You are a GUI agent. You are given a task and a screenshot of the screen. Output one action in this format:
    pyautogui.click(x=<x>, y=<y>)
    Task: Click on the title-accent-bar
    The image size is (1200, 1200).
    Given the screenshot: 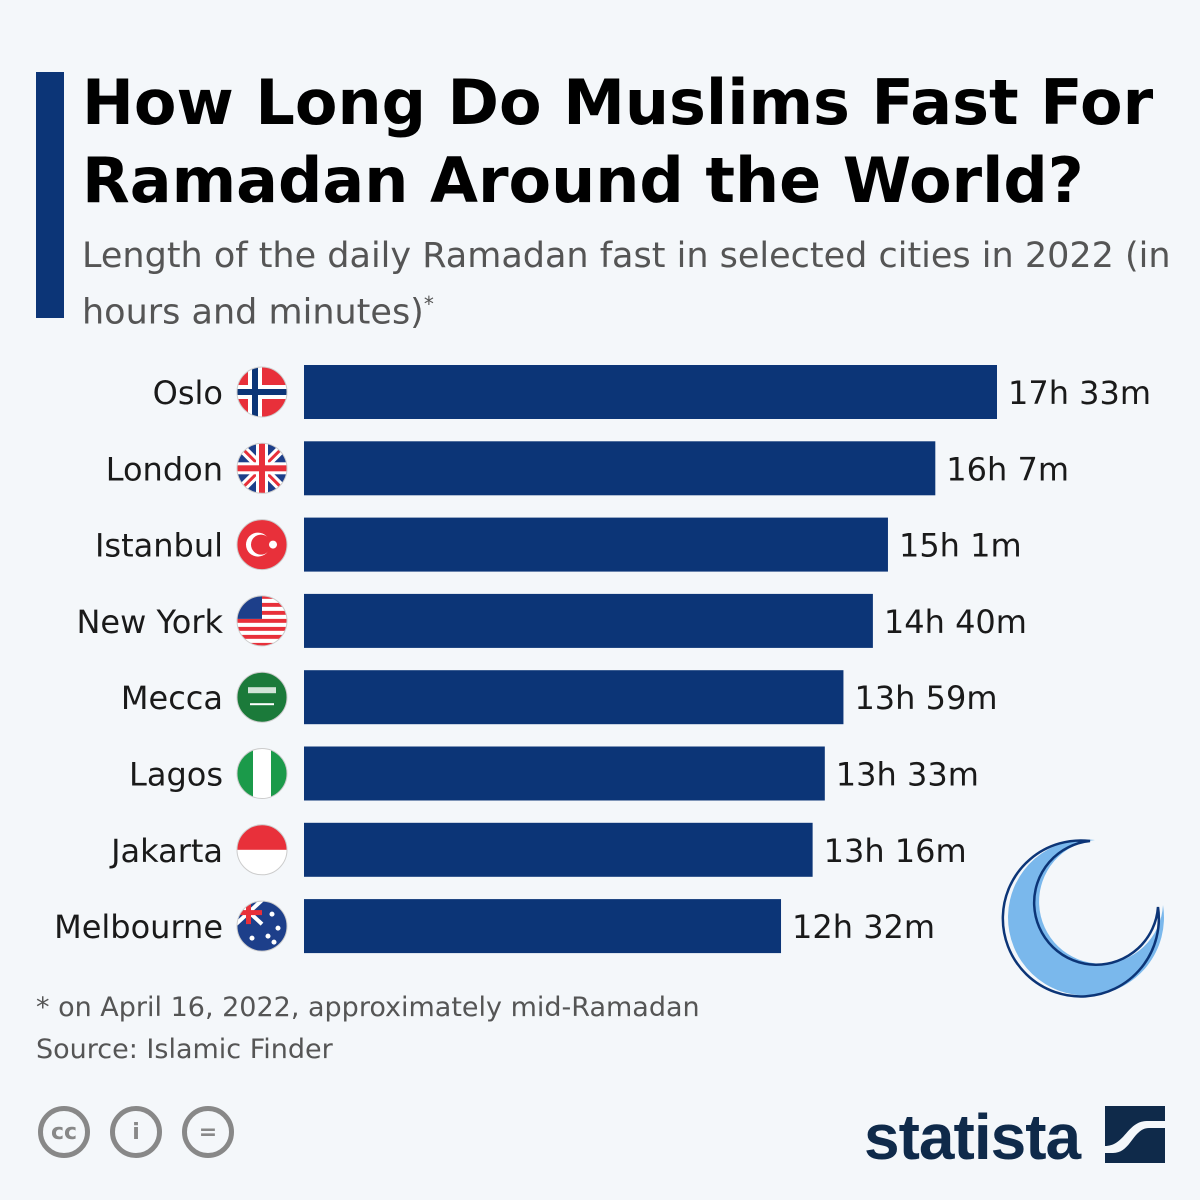 What is the action you would take?
    pyautogui.click(x=50, y=195)
    